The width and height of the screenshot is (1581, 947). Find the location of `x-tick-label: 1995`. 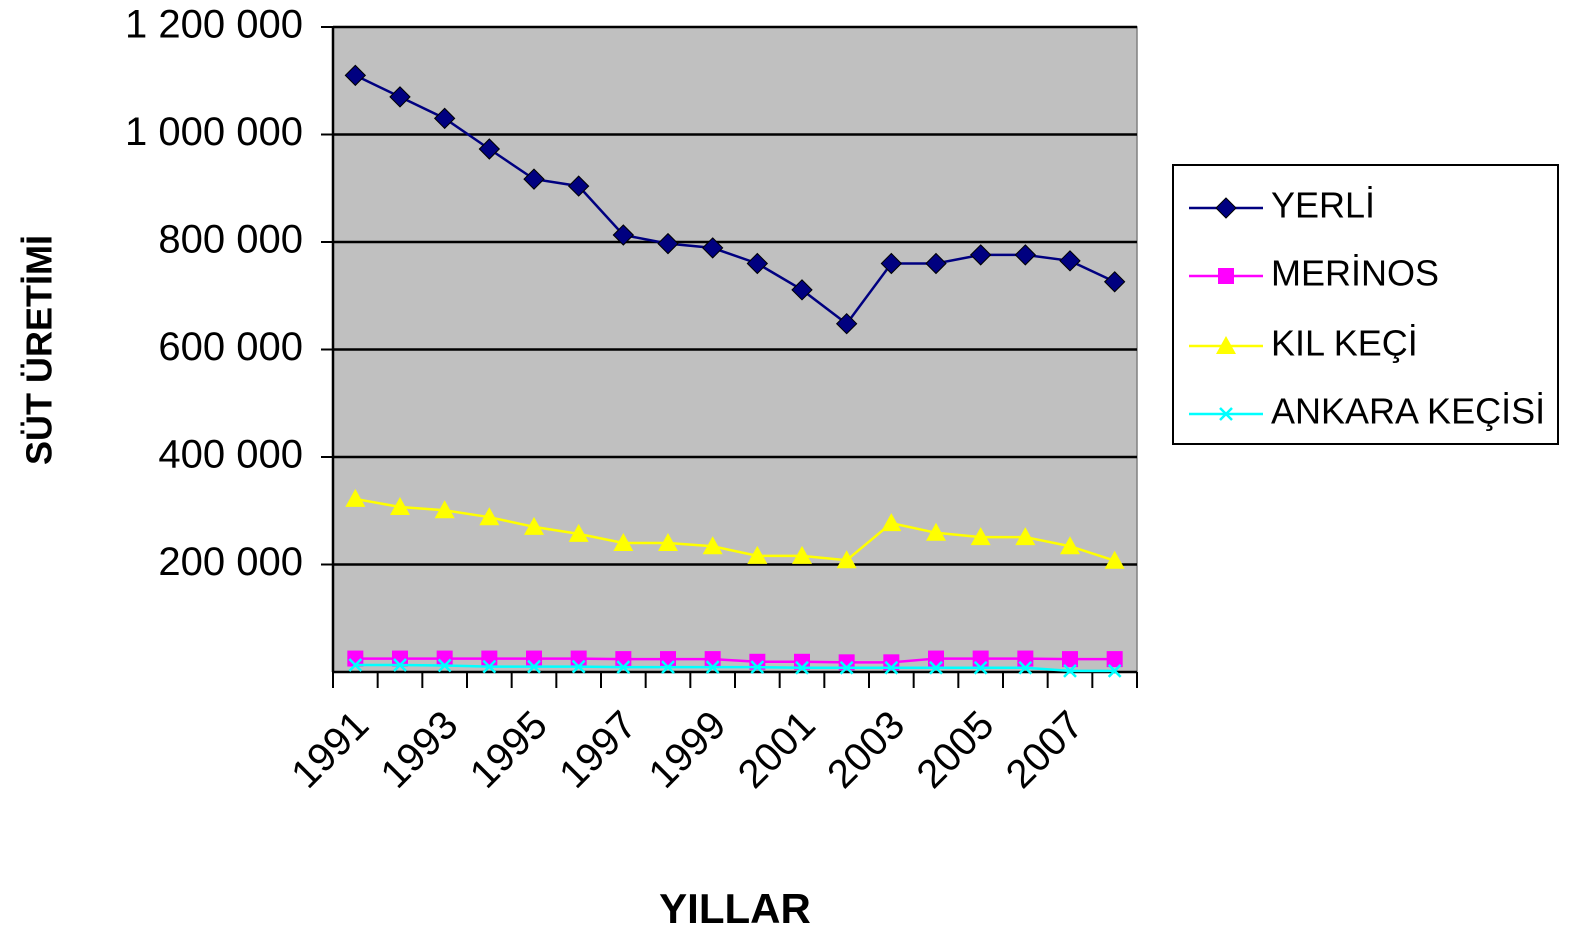

x-tick-label: 1995 is located at coordinates (509, 750).